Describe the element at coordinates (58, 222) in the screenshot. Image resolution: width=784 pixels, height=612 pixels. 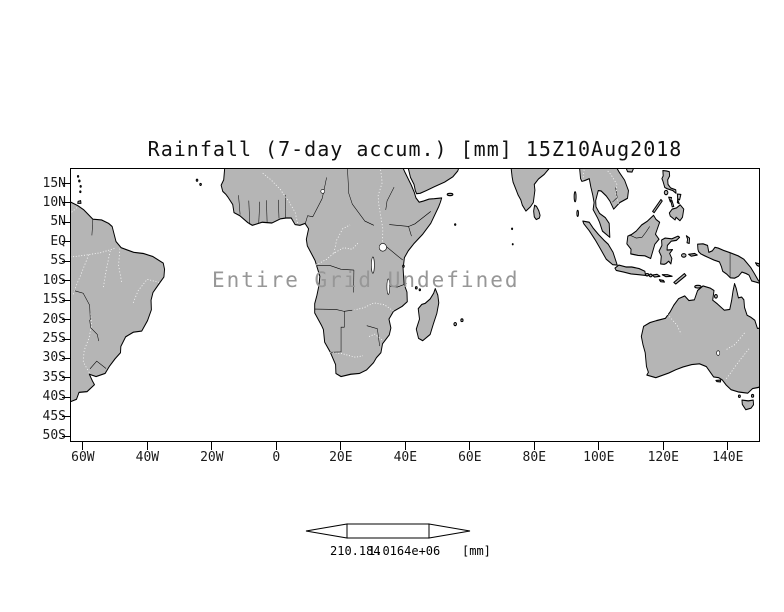
I see `lat-axis-label: 5N` at that location.